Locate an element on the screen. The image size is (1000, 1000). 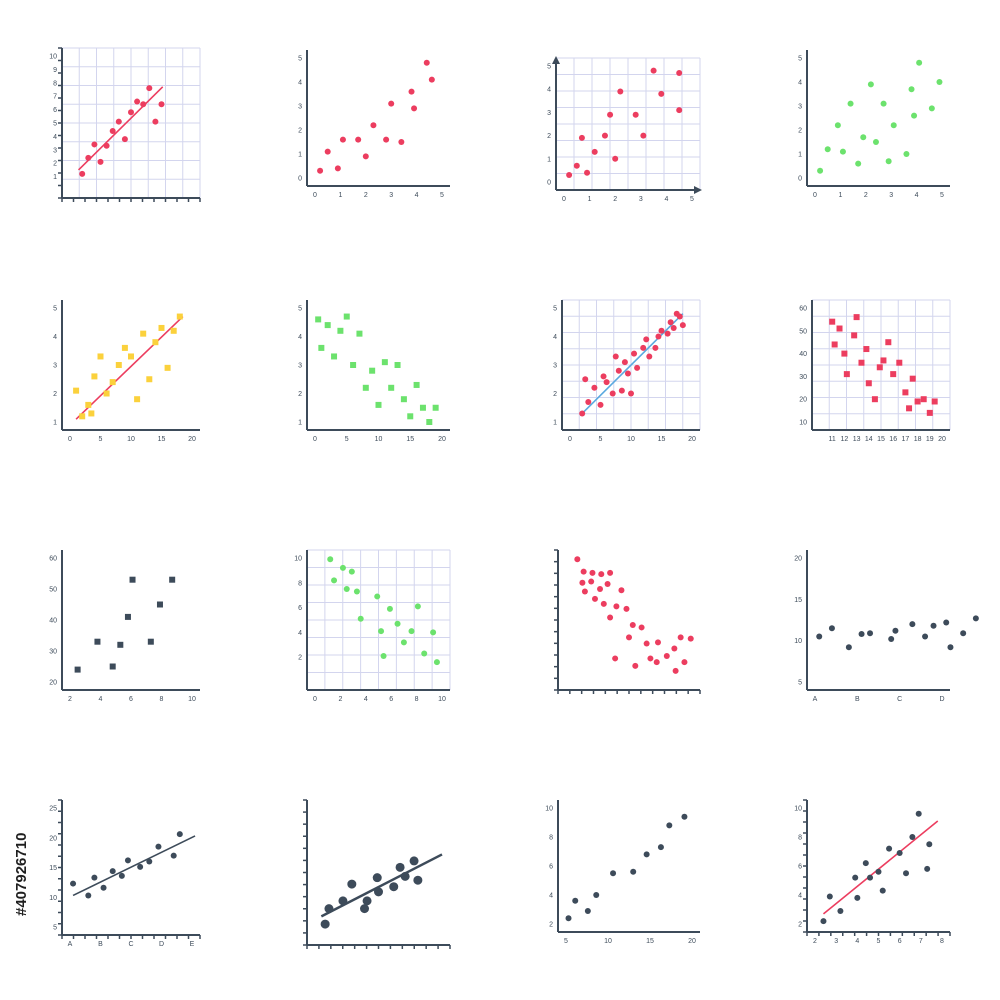
scatter-chart-4: 0 1 2 3 4 5 0 1 2 3 4 5 is located at coordinates (875, 125).